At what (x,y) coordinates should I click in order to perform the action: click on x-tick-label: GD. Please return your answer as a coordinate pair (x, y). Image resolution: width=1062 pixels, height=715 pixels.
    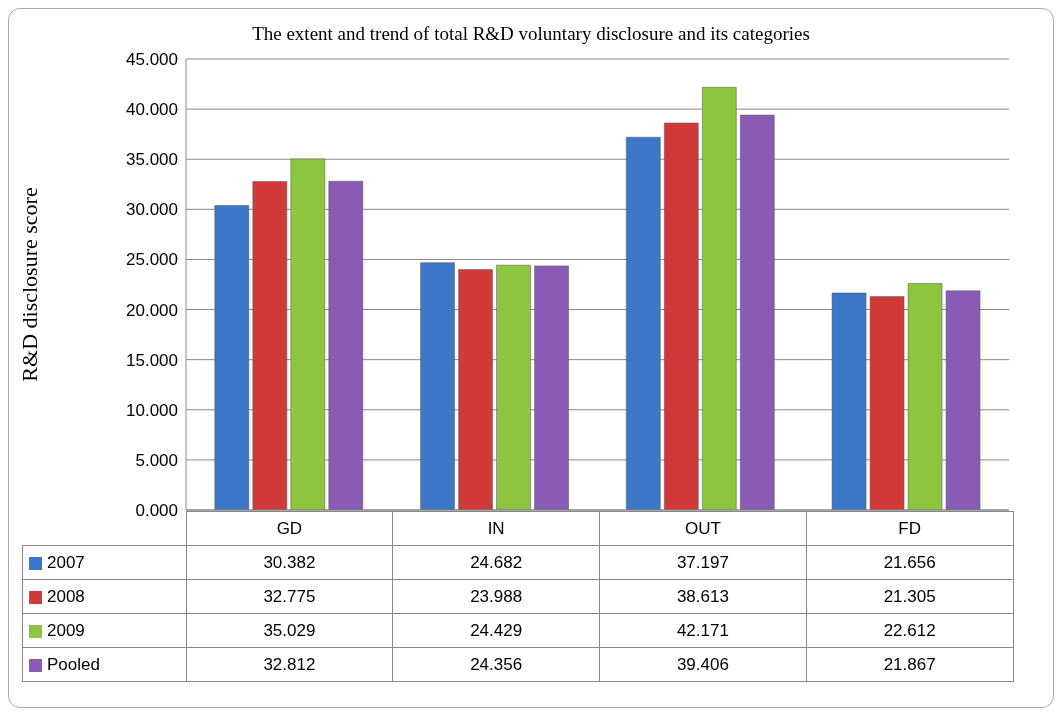
    Looking at the image, I should click on (289, 528).